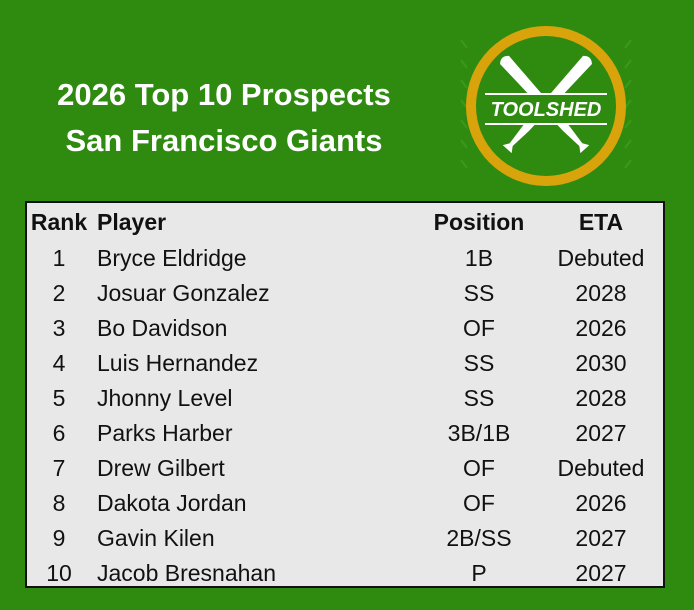  I want to click on cell-player: Jhonny Level, so click(165, 398).